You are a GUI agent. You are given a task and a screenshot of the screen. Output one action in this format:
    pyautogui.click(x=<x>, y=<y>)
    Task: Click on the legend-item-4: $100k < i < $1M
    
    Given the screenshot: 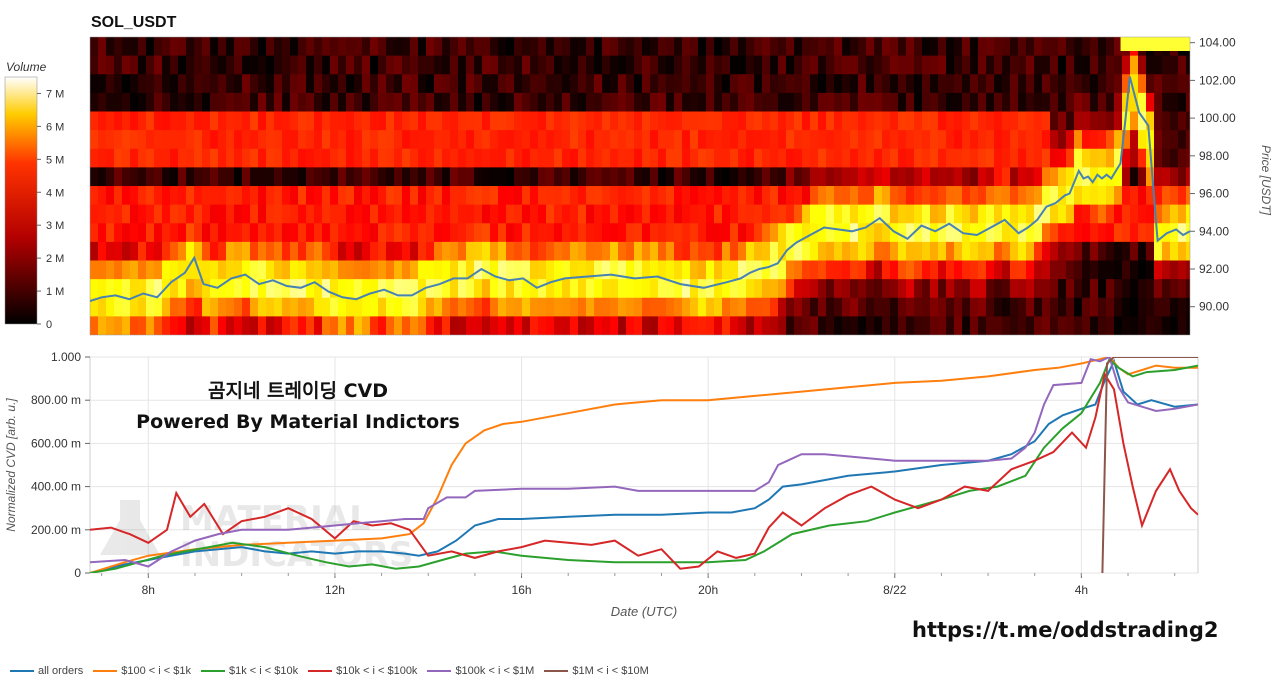 What is the action you would take?
    pyautogui.click(x=480, y=671)
    